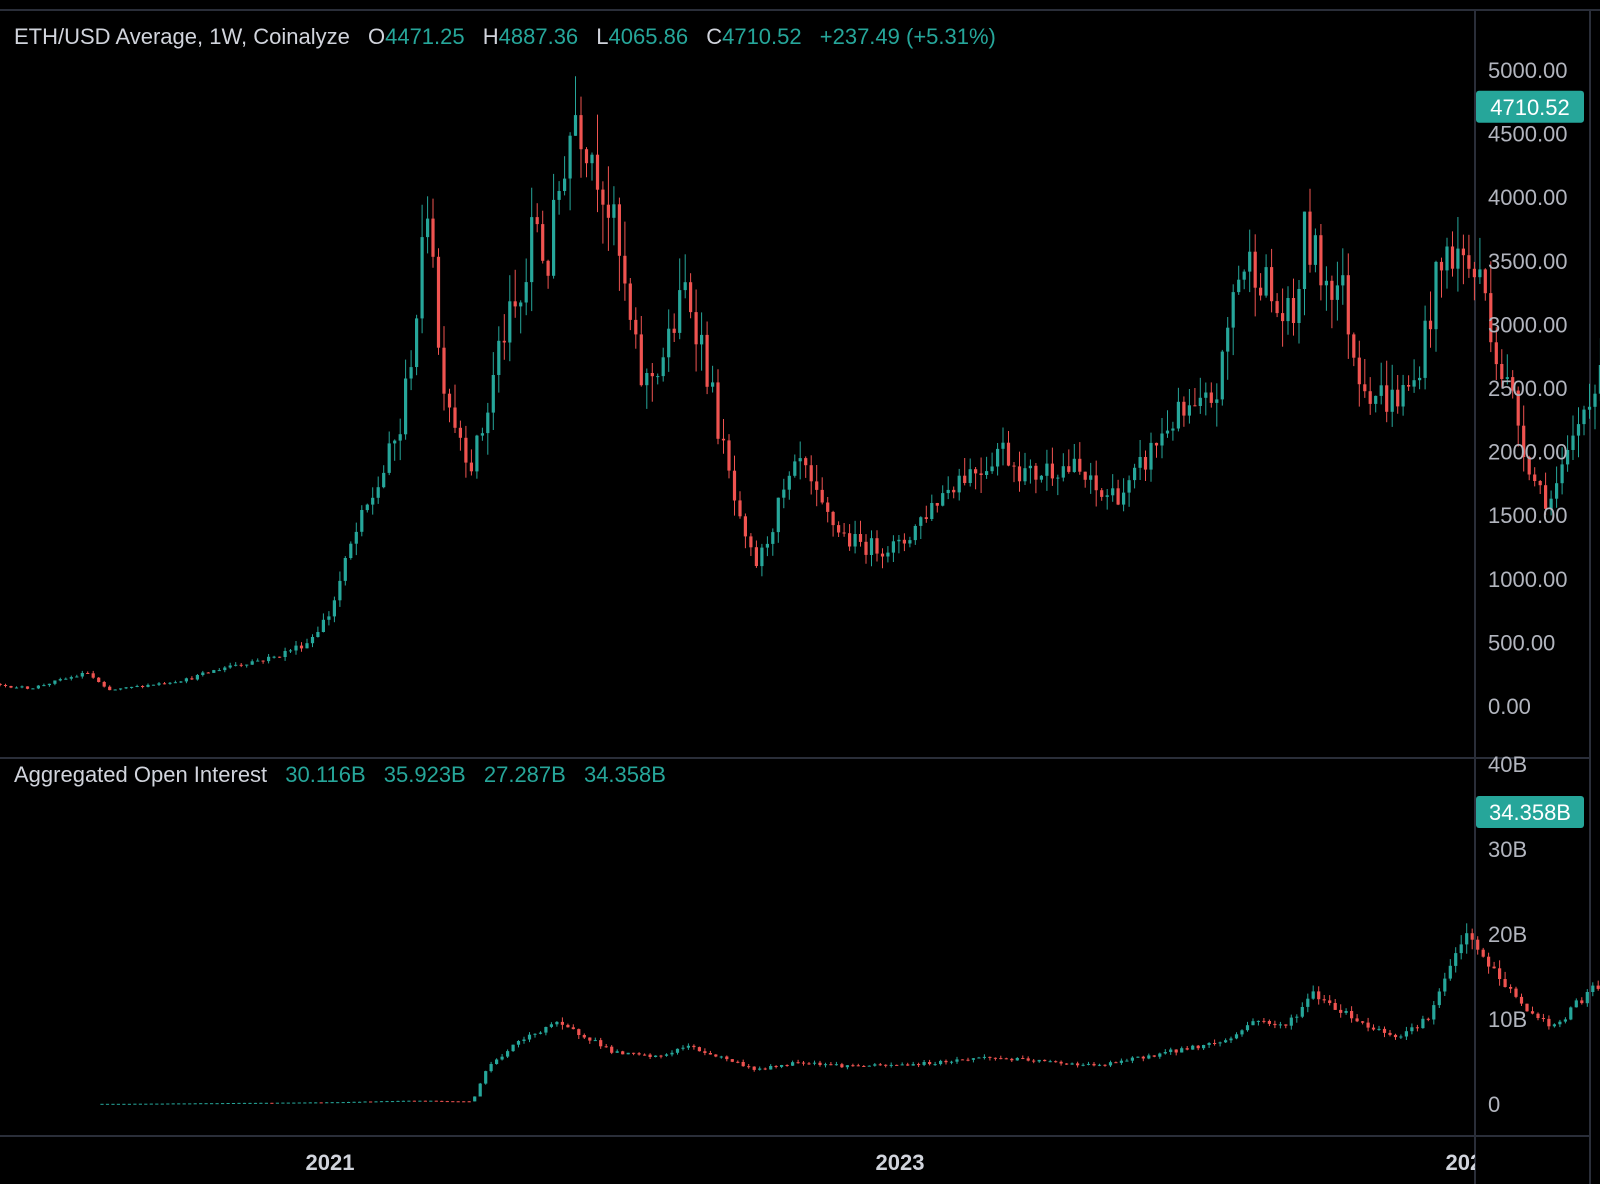 The width and height of the screenshot is (1600, 1184). Describe the element at coordinates (1528, 388) in the screenshot. I see `price-tick-label: 2500.00` at that location.